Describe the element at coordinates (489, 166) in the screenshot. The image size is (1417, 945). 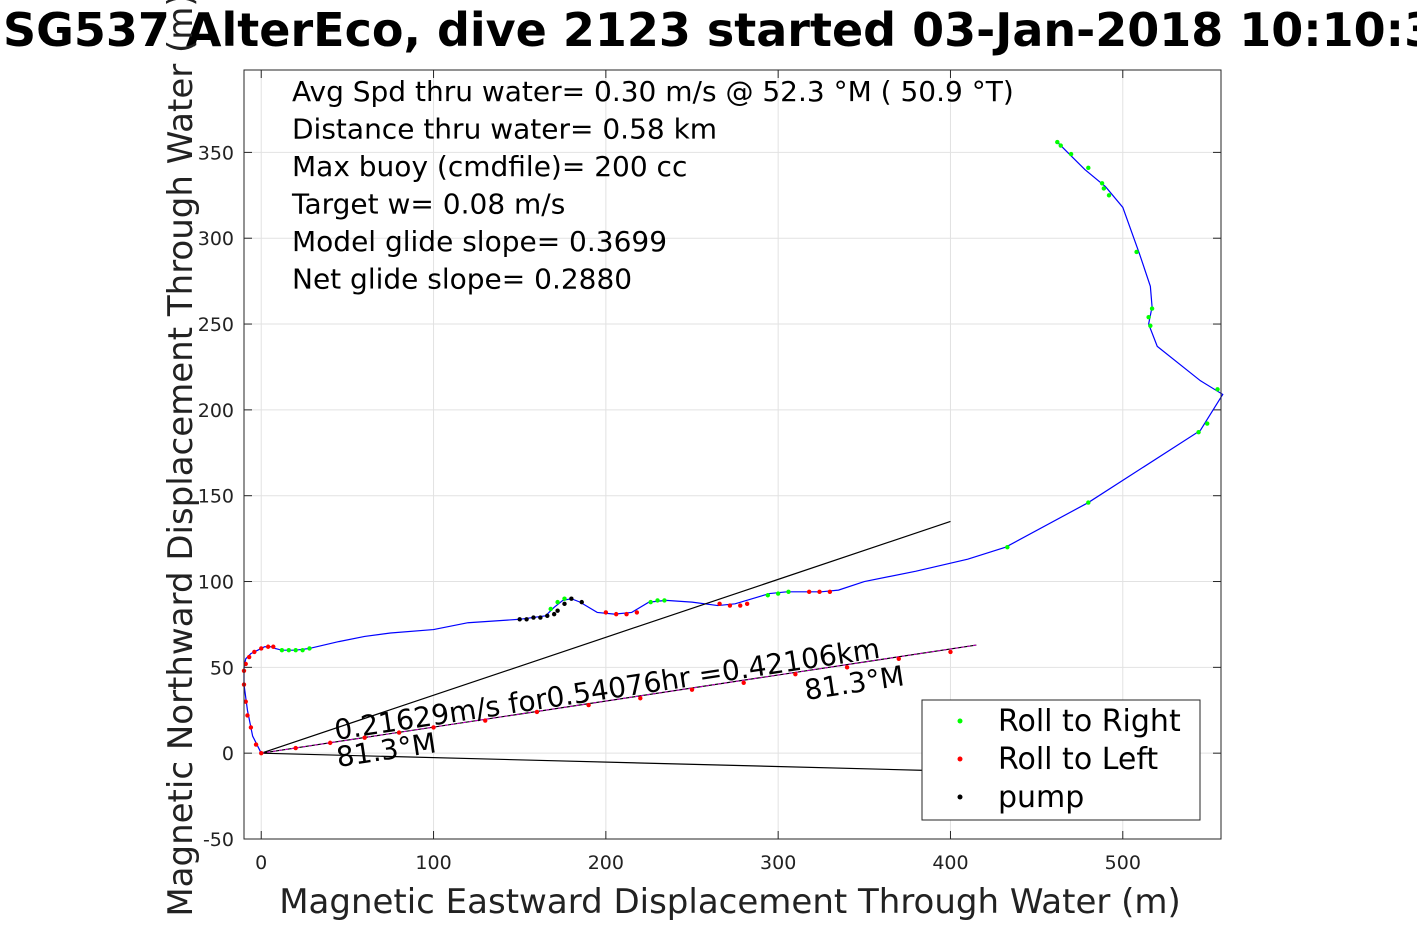
I see `stat-line: Max buoy (cmdfile)= 200 cc` at that location.